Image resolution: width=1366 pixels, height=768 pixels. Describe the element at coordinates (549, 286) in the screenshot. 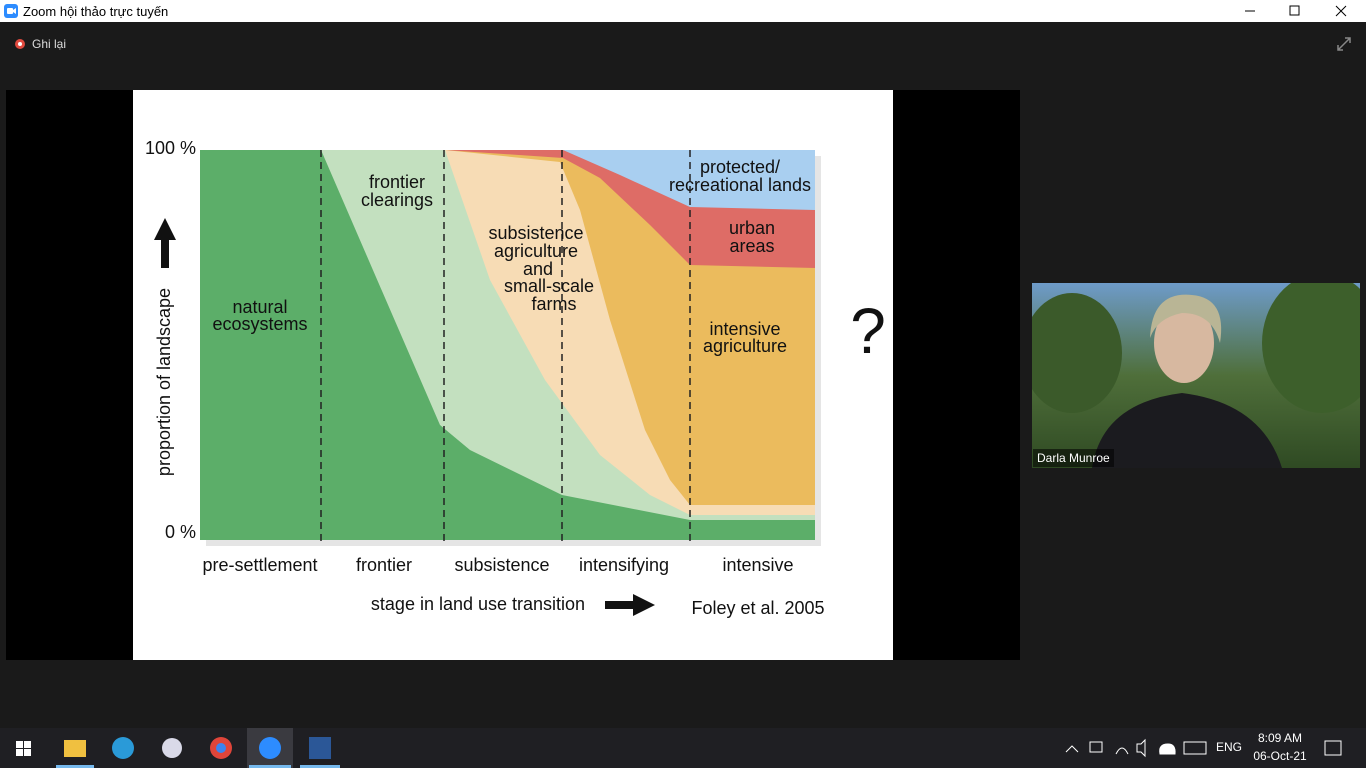

I see `area-label: small-scale` at that location.